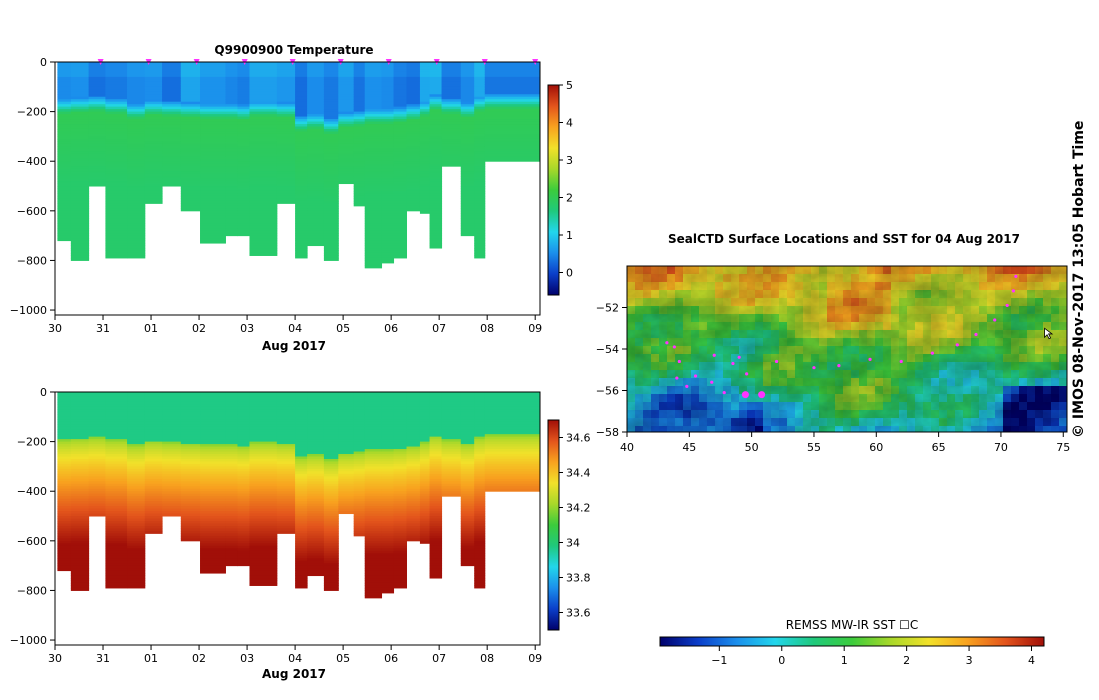 The width and height of the screenshot is (1099, 700). I want to click on profile-column, so click(400, 160).